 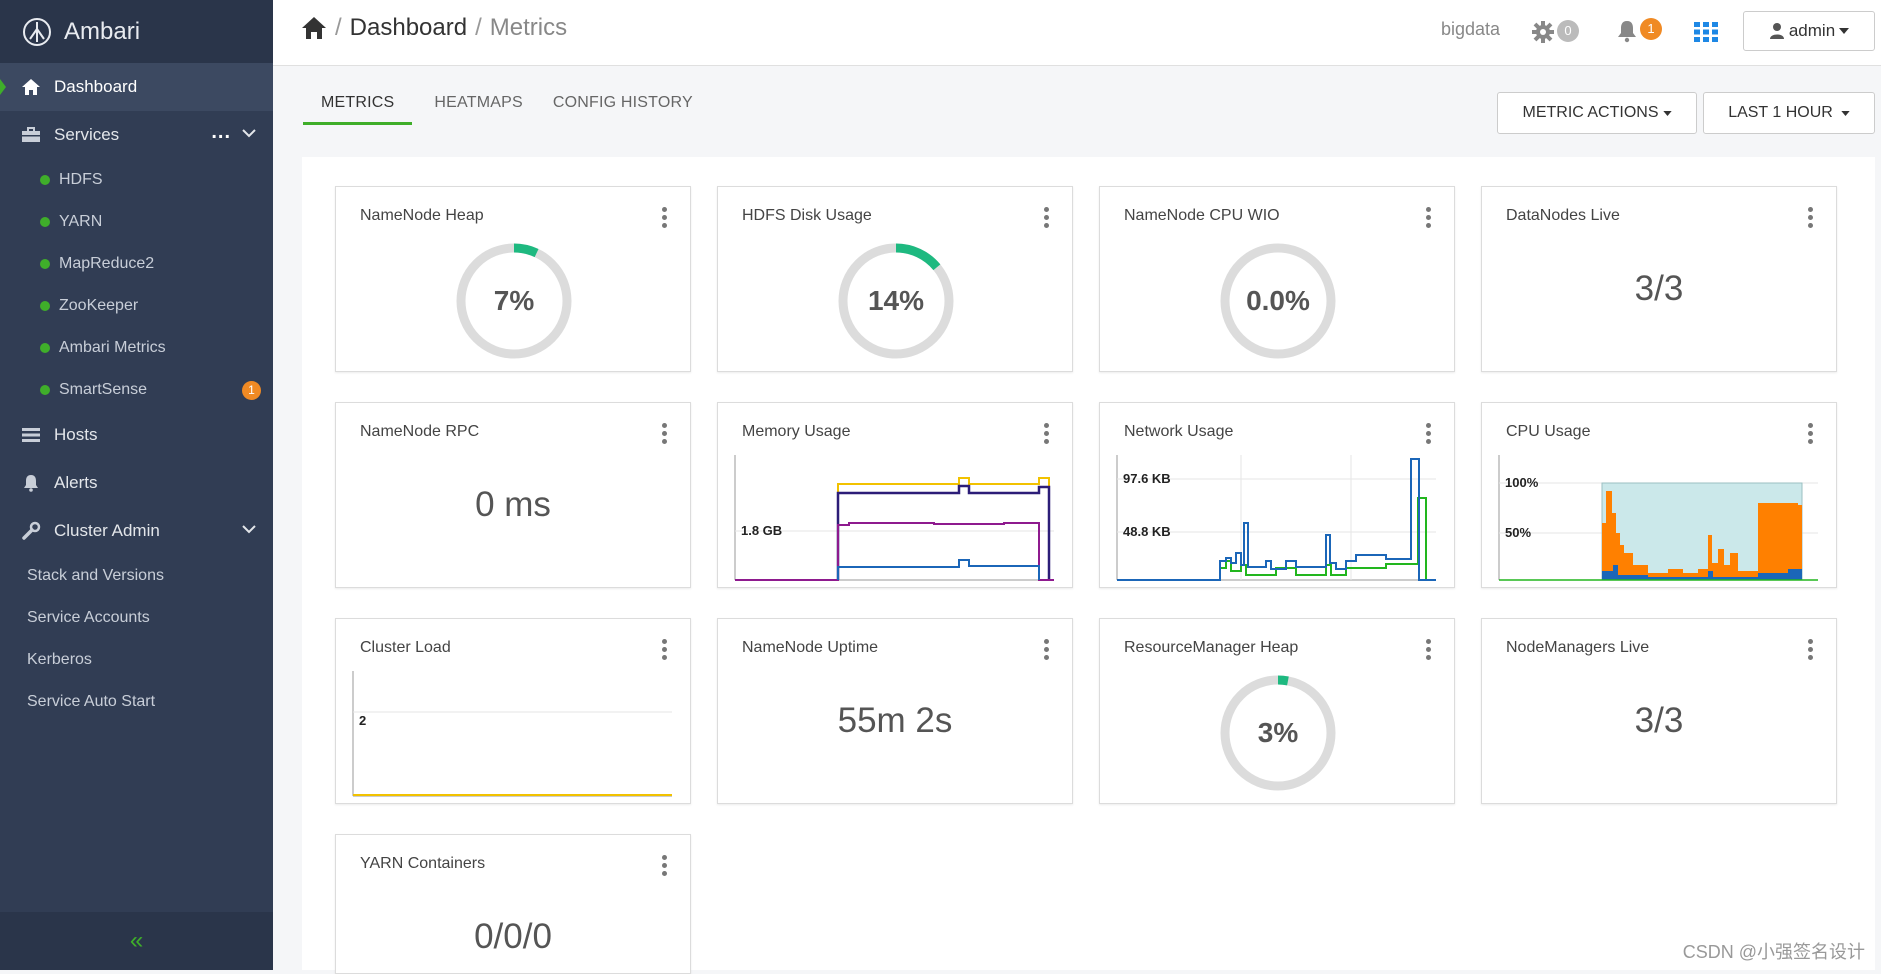 What do you see at coordinates (76, 482) in the screenshot?
I see `nav-alerts-label: Alerts` at bounding box center [76, 482].